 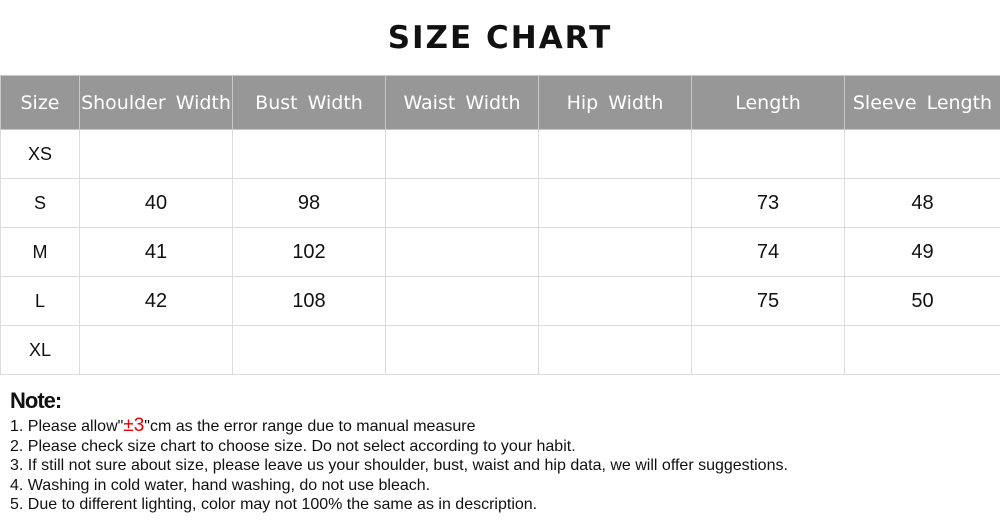 I want to click on column-header: Length, so click(x=768, y=102).